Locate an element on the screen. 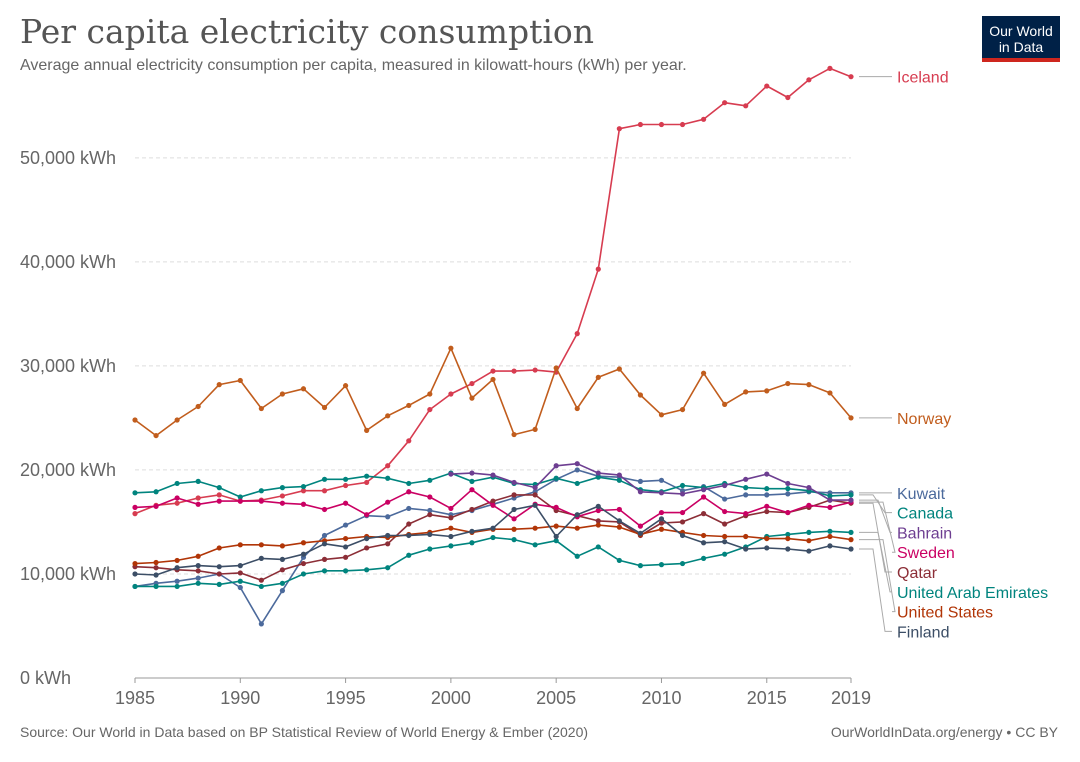  owid-logo: Our World in Data is located at coordinates (1021, 39).